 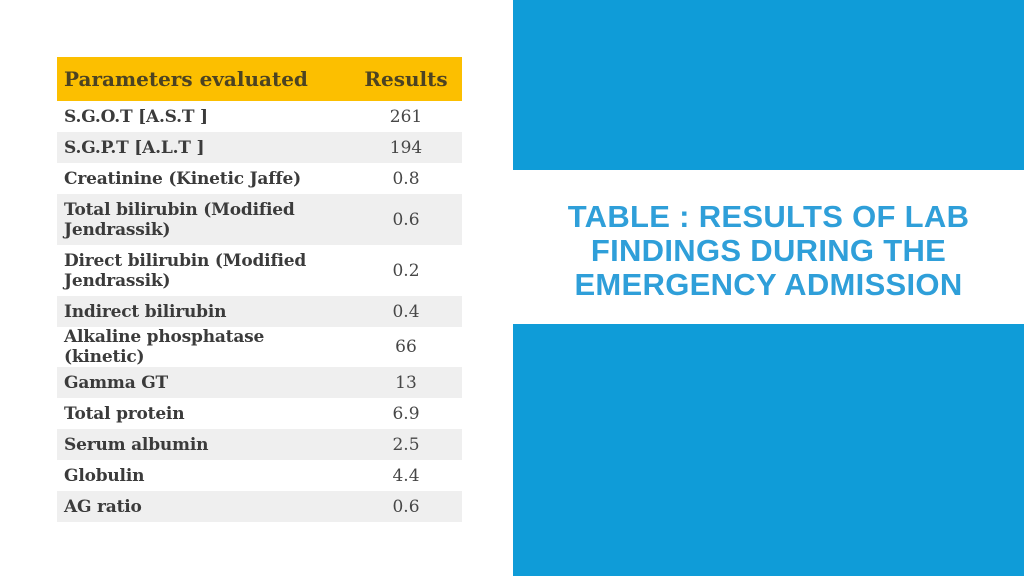 What do you see at coordinates (768, 85) in the screenshot?
I see `top-accent-rectangle` at bounding box center [768, 85].